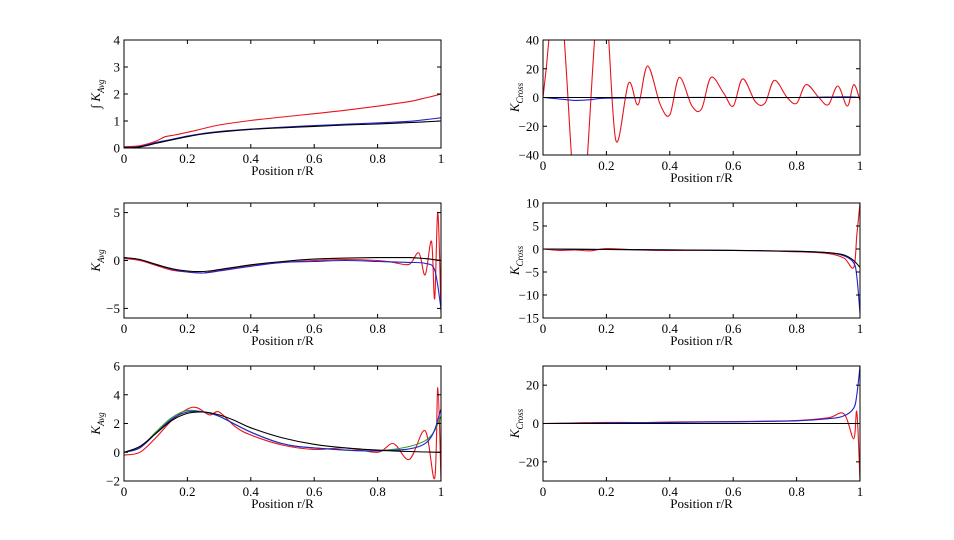 The width and height of the screenshot is (954, 540). I want to click on y-tick-label: 40, so click(532, 40).